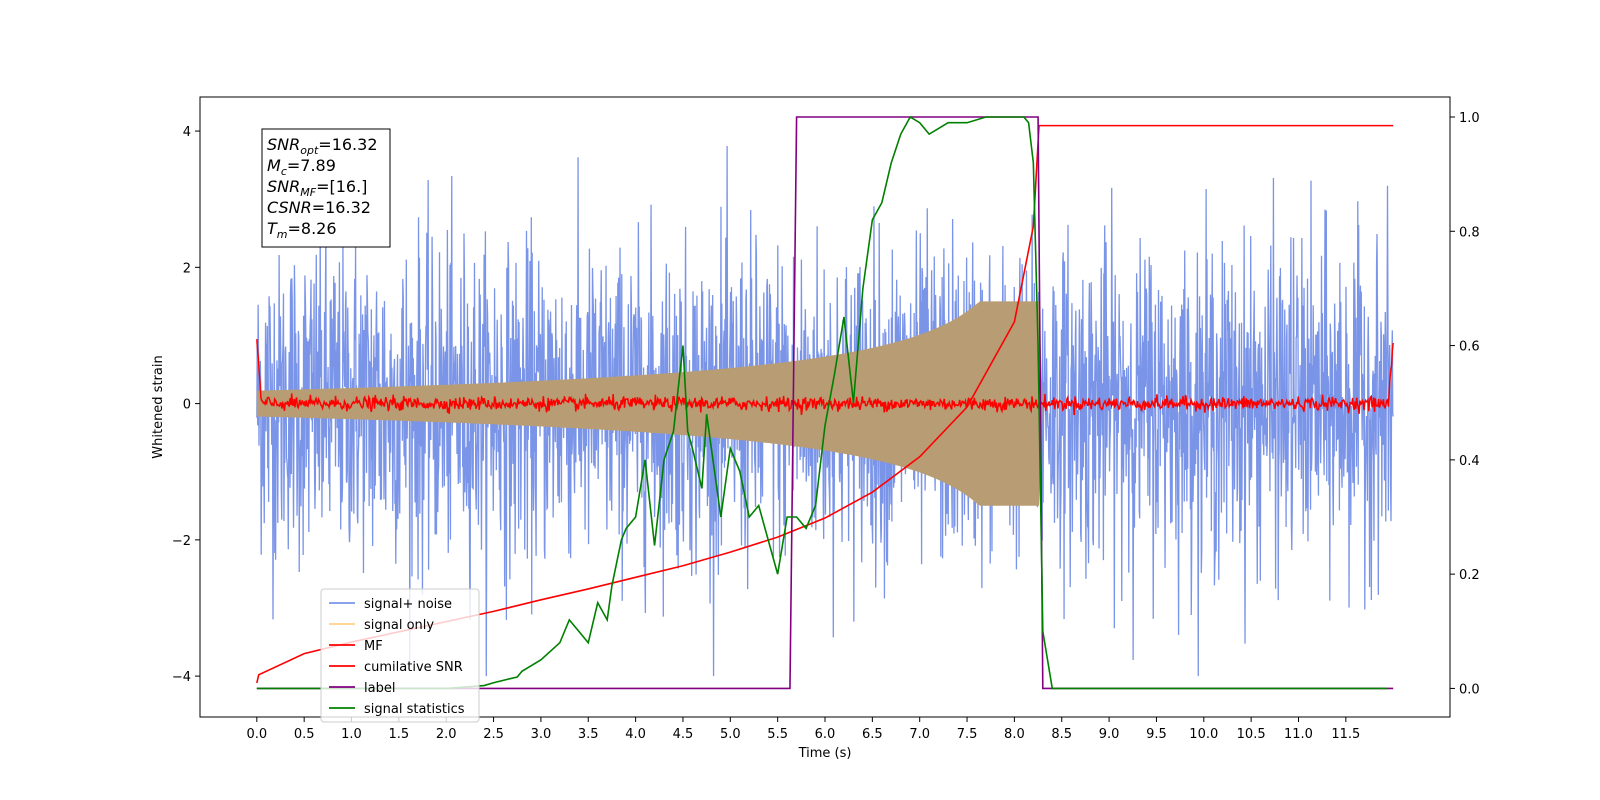 This screenshot has height=800, width=1600. Describe the element at coordinates (302, 230) in the screenshot. I see `annotation-line: Tm=8.26` at that location.